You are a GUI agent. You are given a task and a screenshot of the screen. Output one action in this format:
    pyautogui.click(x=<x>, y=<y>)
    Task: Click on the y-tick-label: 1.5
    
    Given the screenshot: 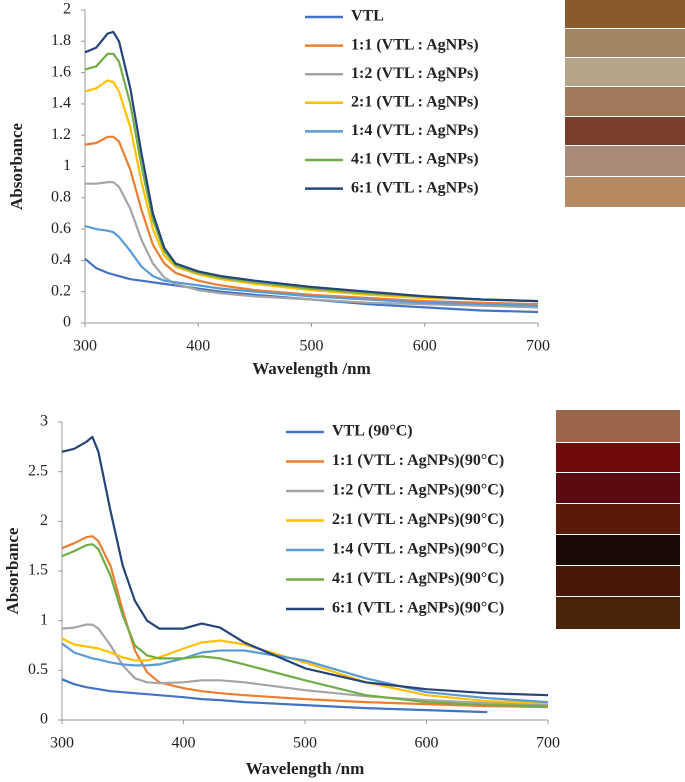 What is the action you would take?
    pyautogui.click(x=38, y=570)
    